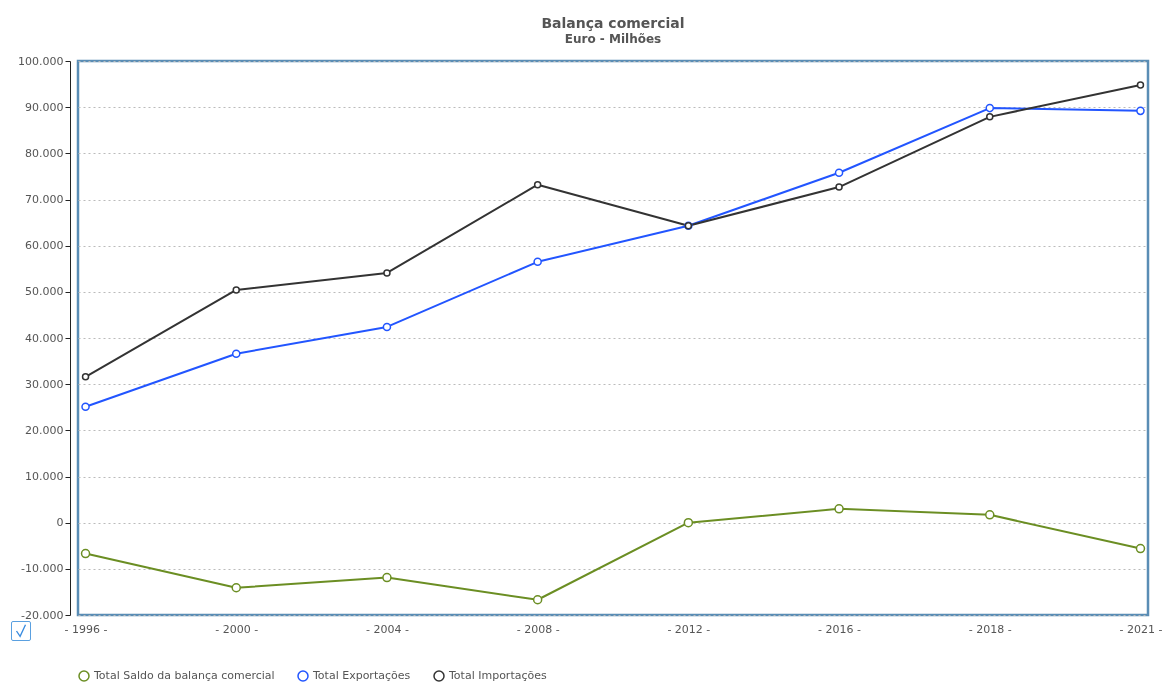  I want to click on y-tick-label: -20.000, so click(42, 615).